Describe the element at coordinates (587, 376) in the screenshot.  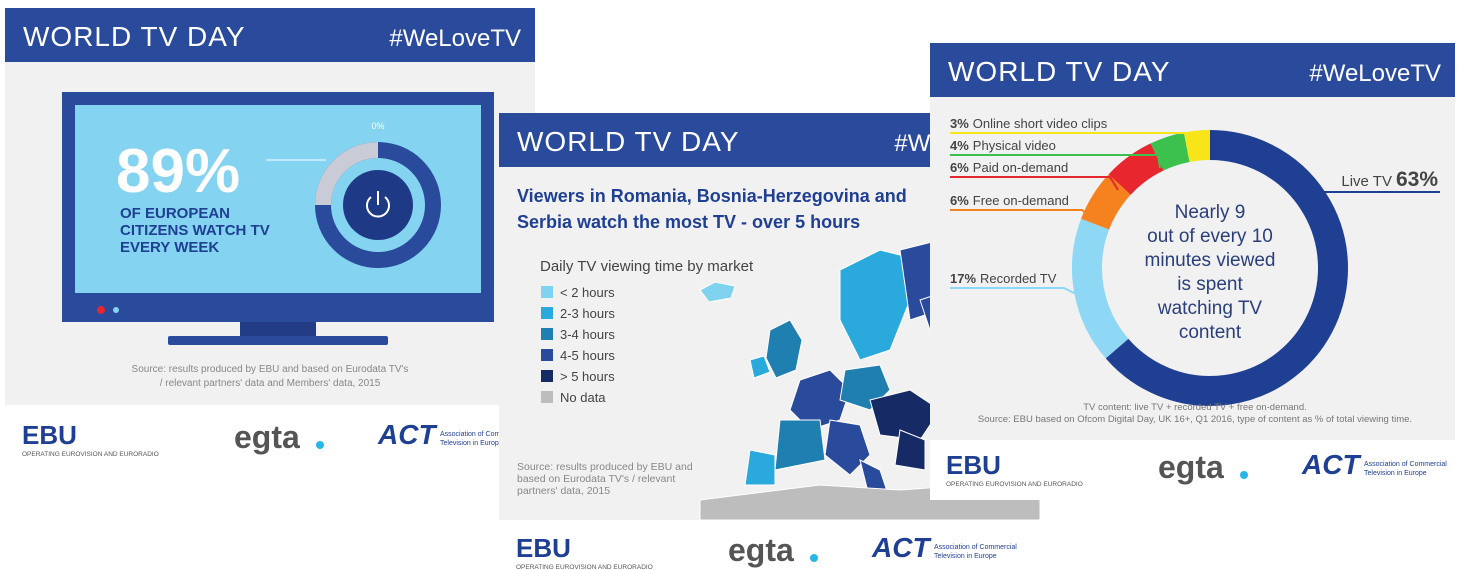
I see `legend-label: > 5 hours` at that location.